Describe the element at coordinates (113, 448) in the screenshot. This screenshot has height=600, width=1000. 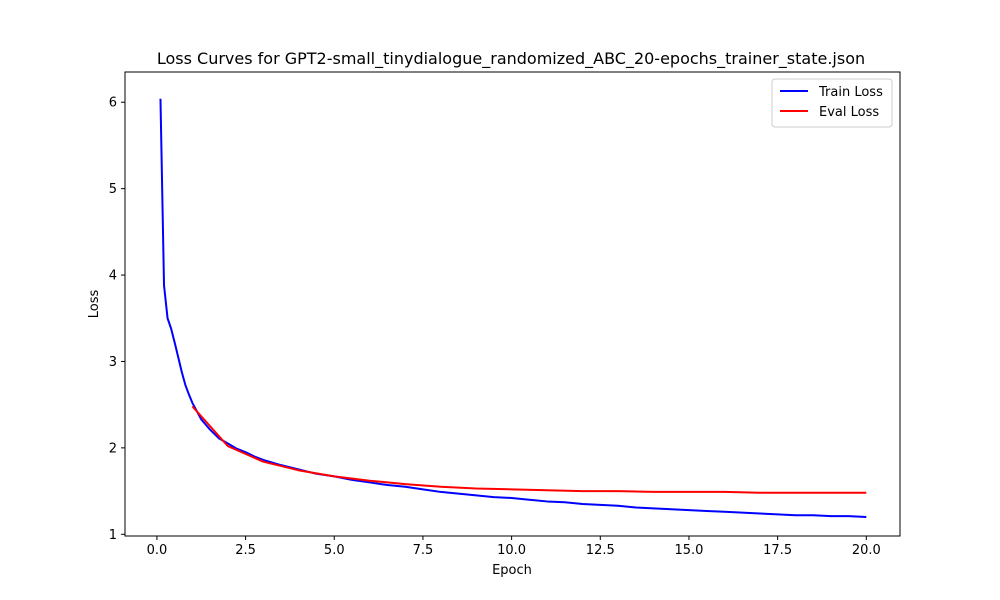
I see `y-tick-label: 2` at that location.